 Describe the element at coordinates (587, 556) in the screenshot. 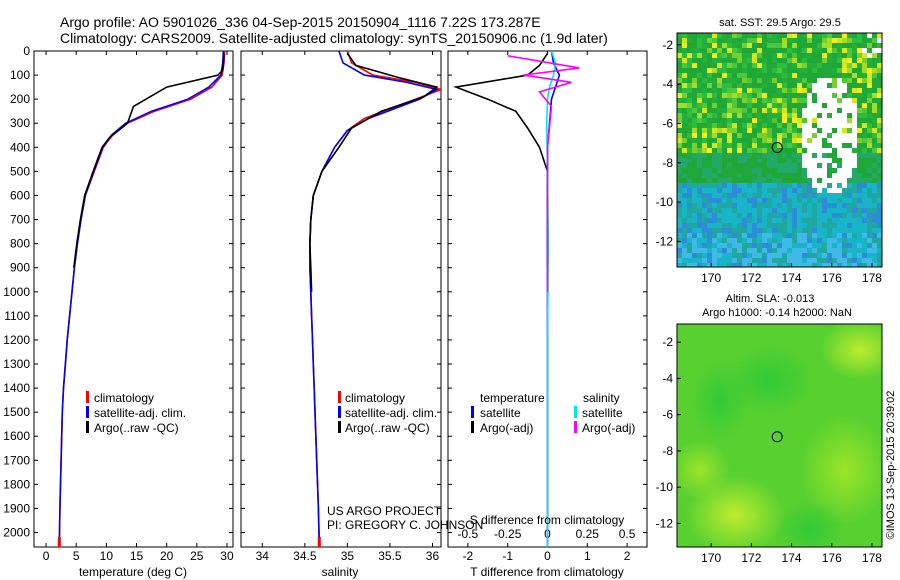

I see `difference-xtick-label: 1` at that location.